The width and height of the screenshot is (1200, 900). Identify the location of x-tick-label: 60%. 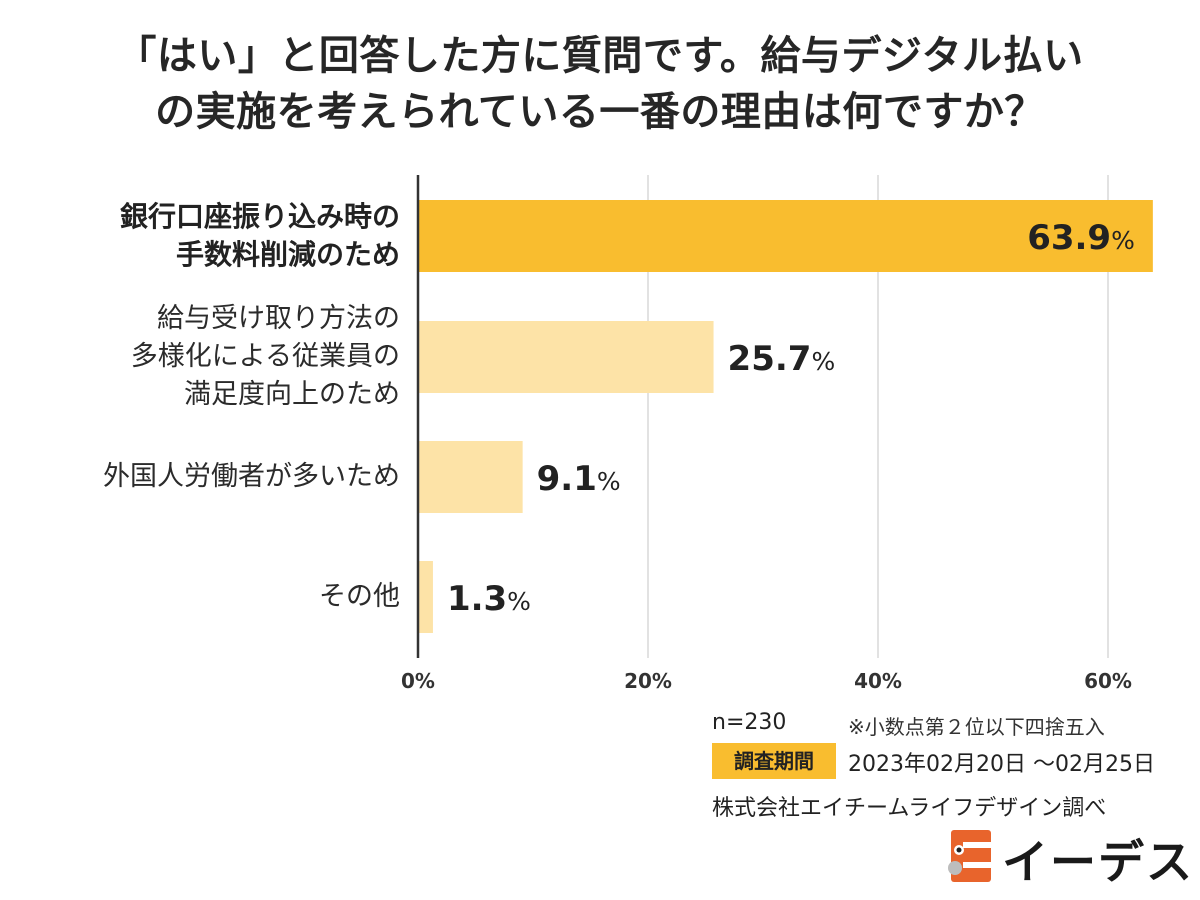
(1108, 681).